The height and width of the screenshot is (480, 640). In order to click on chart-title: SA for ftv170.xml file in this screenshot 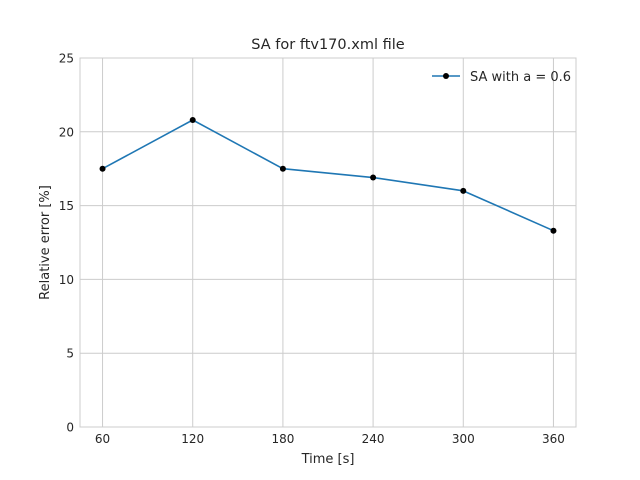, I will do `click(327, 45)`.